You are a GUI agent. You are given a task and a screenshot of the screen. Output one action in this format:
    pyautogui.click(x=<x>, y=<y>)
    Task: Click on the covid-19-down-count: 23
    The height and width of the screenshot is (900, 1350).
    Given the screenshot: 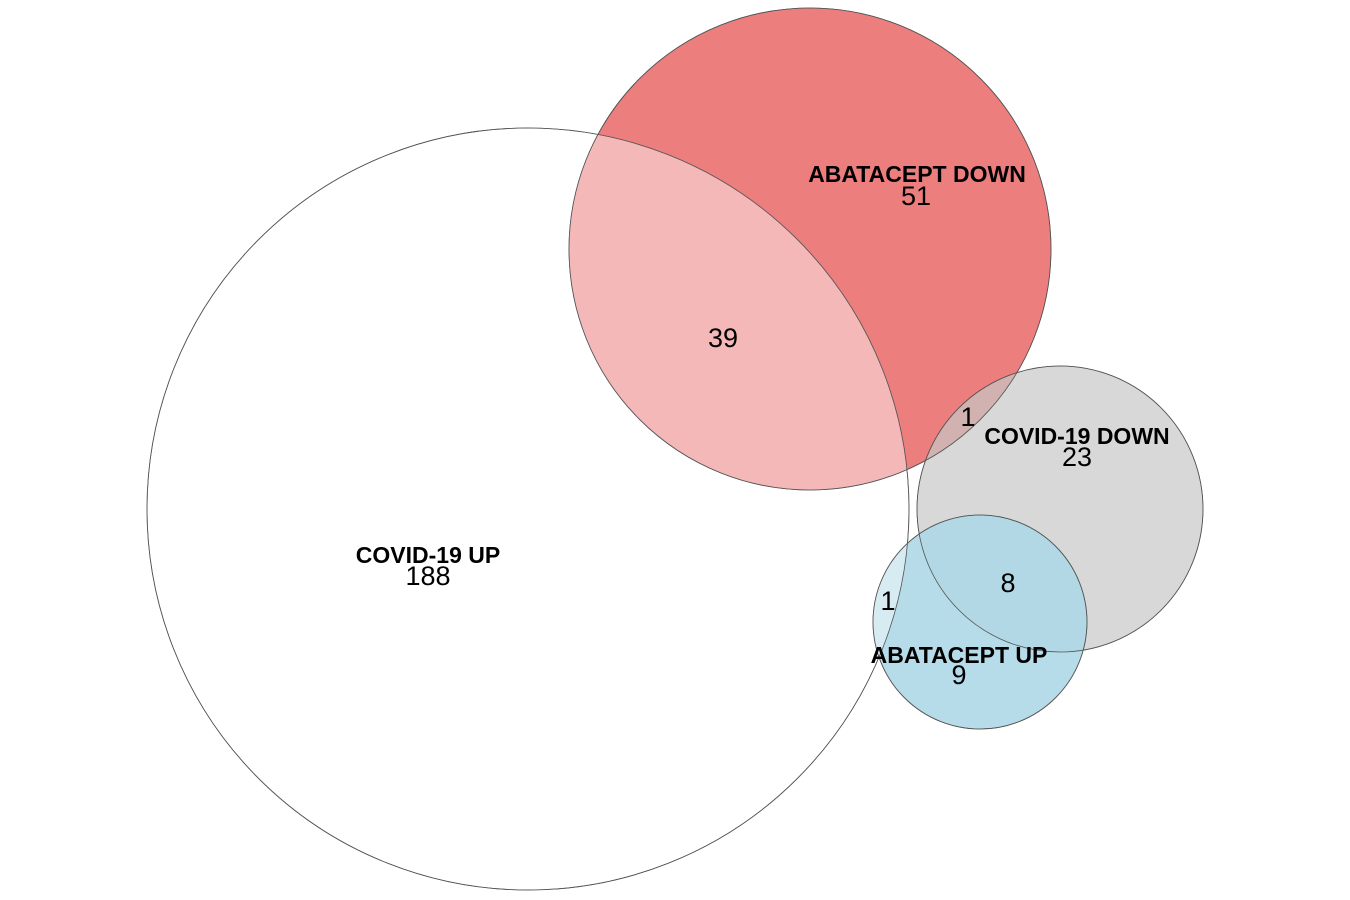 What is the action you would take?
    pyautogui.click(x=1077, y=457)
    